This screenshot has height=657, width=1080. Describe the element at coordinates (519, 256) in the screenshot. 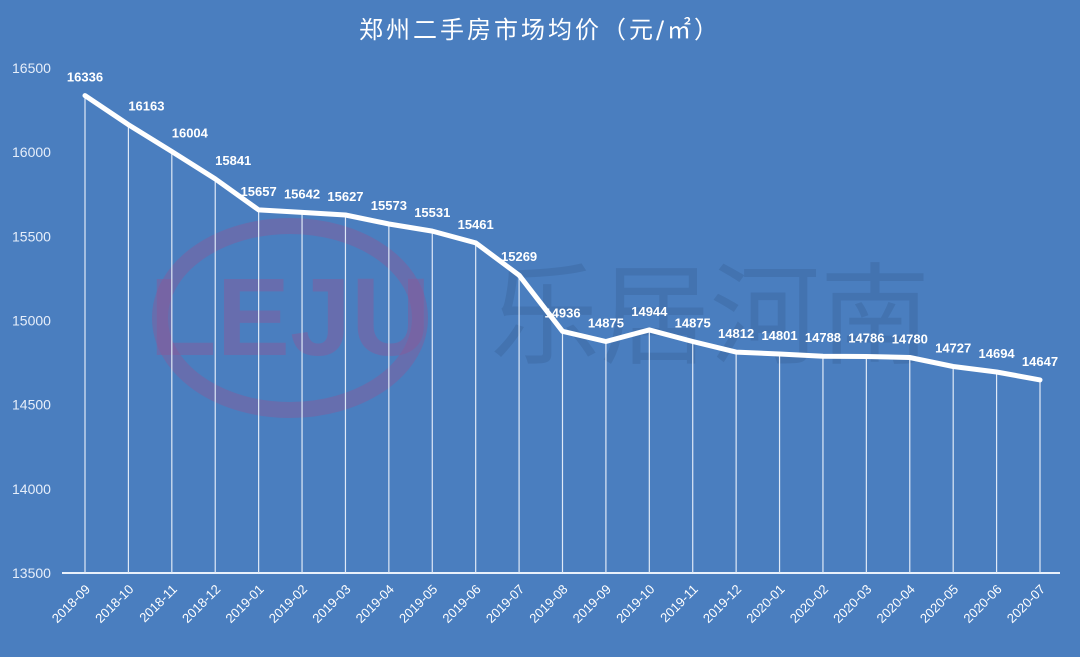

I see `data-label: 15269` at that location.